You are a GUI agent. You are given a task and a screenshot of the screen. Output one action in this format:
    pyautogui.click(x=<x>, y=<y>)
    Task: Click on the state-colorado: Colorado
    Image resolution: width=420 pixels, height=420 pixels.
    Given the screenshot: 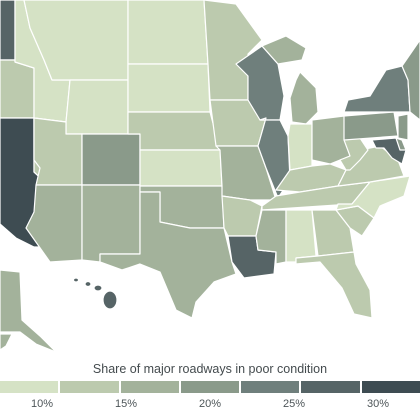 What is the action you would take?
    pyautogui.click(x=111, y=159)
    